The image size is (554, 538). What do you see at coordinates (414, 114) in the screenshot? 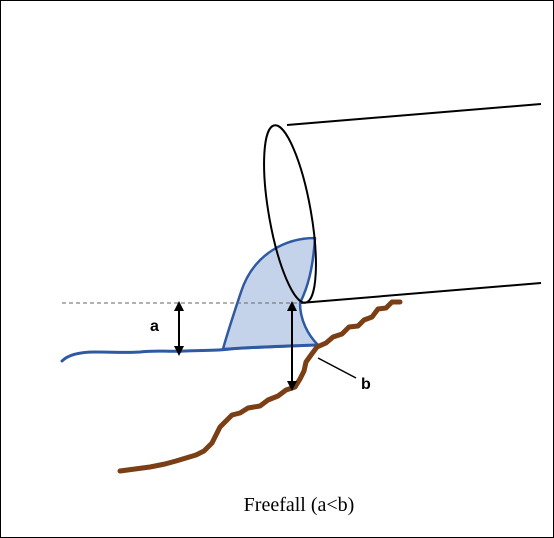
I see `pipe-top-edge` at bounding box center [414, 114].